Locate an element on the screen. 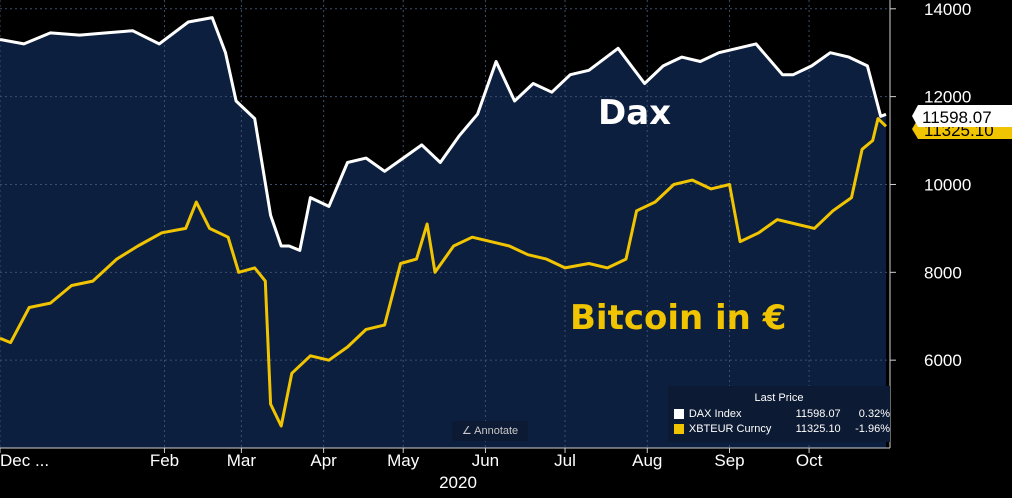 The width and height of the screenshot is (1012, 498). dax-price-tag: 11598.07 is located at coordinates (962, 116).